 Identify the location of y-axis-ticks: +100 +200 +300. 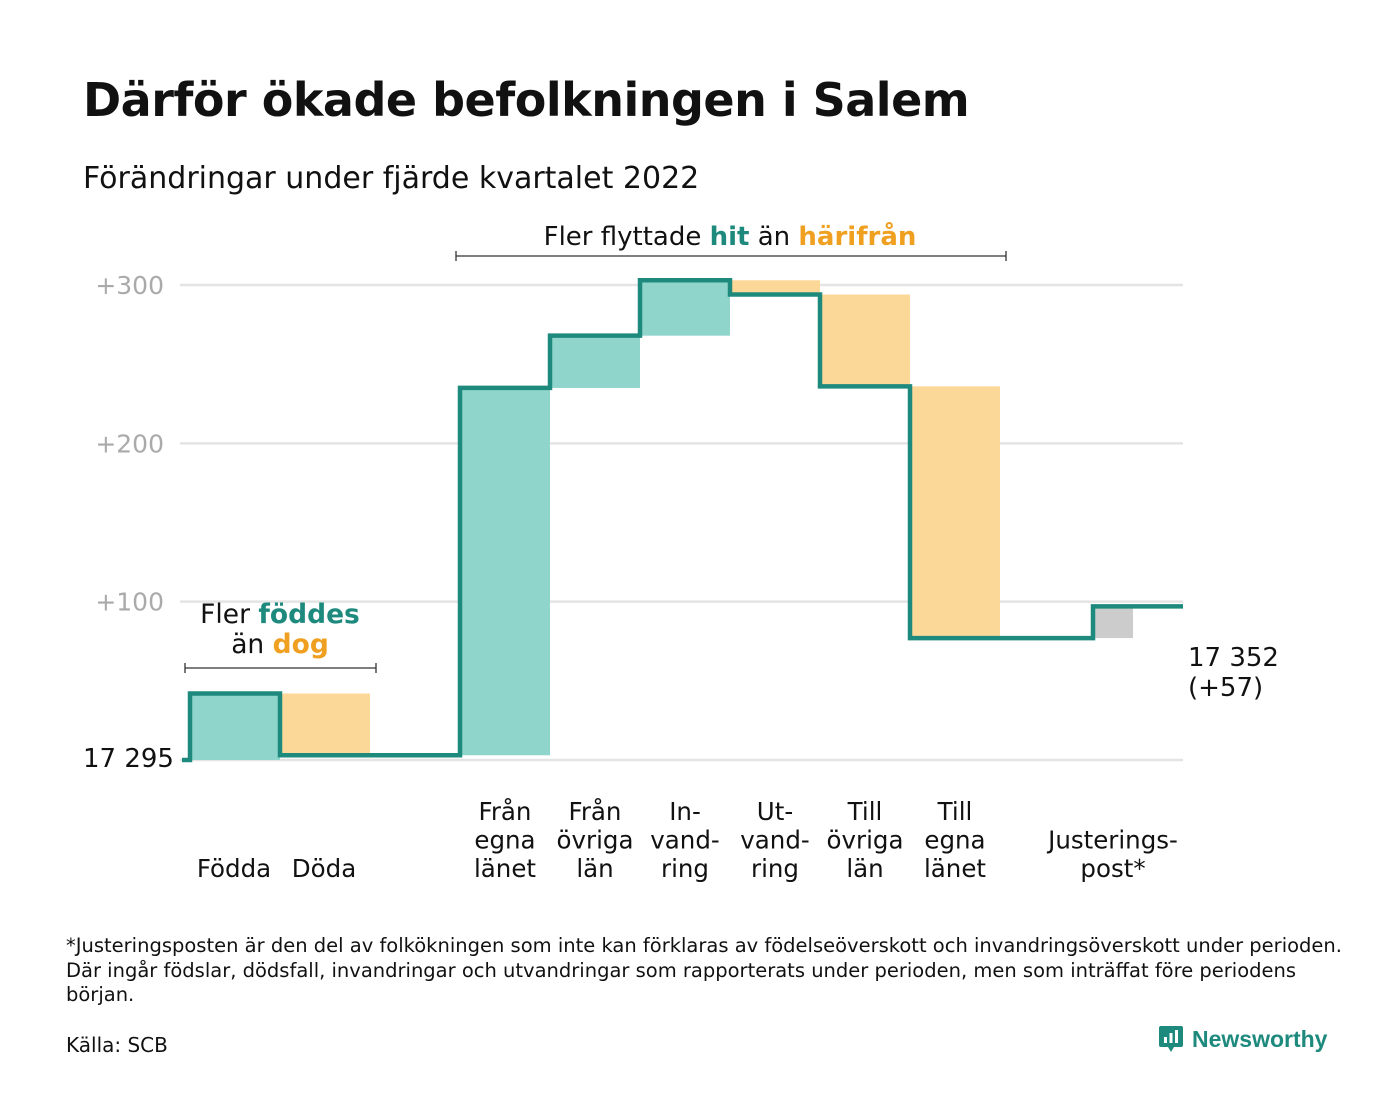
(129, 444).